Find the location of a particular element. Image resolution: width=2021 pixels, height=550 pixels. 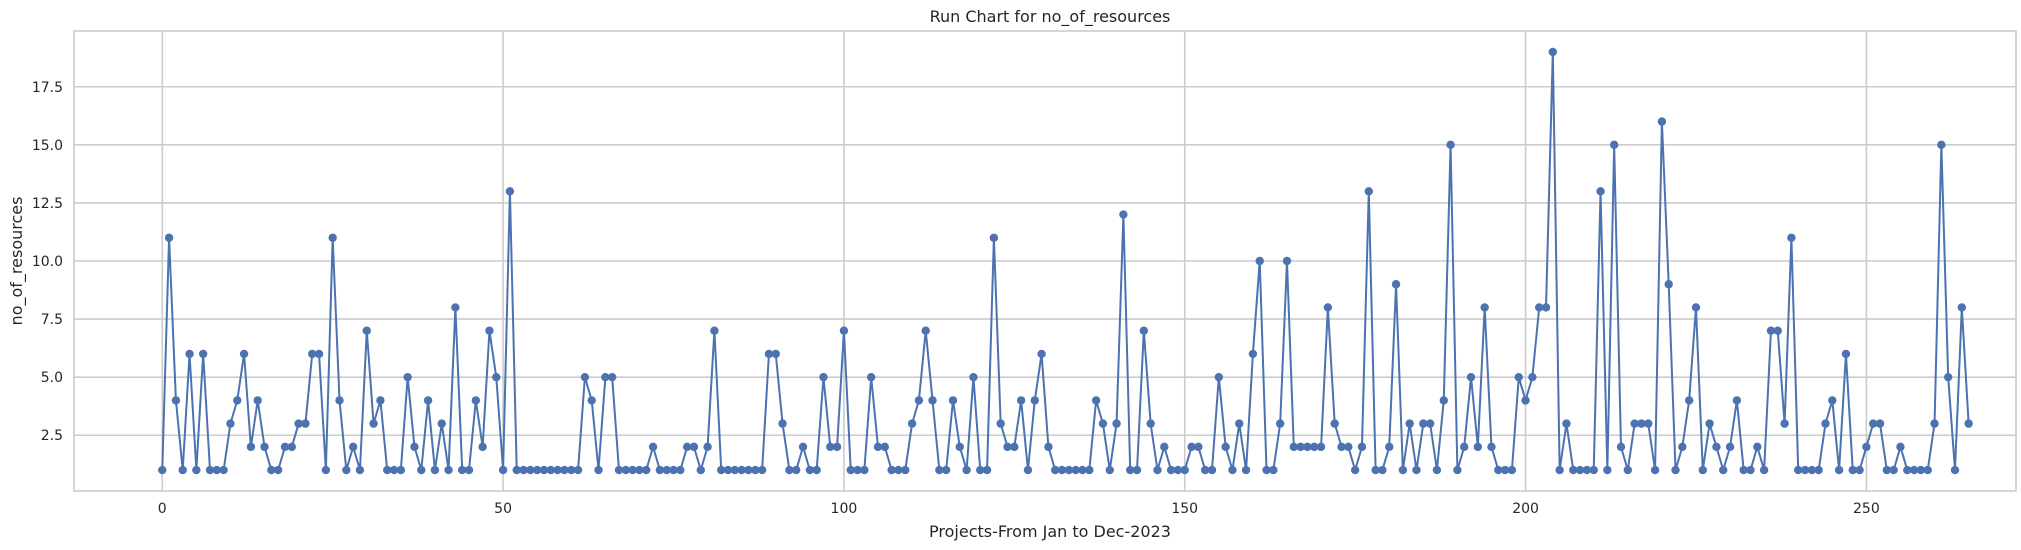

x-axis-ticks: 0 50 100 150 200 250 is located at coordinates (1019, 509).